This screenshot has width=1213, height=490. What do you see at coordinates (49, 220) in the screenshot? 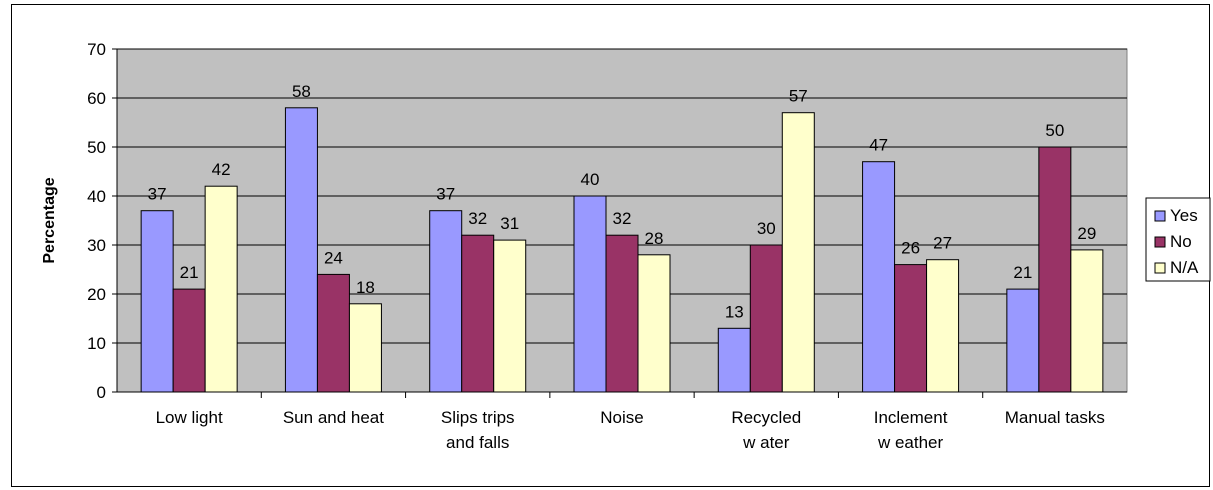
I see `y-axis-label: Percentage` at bounding box center [49, 220].